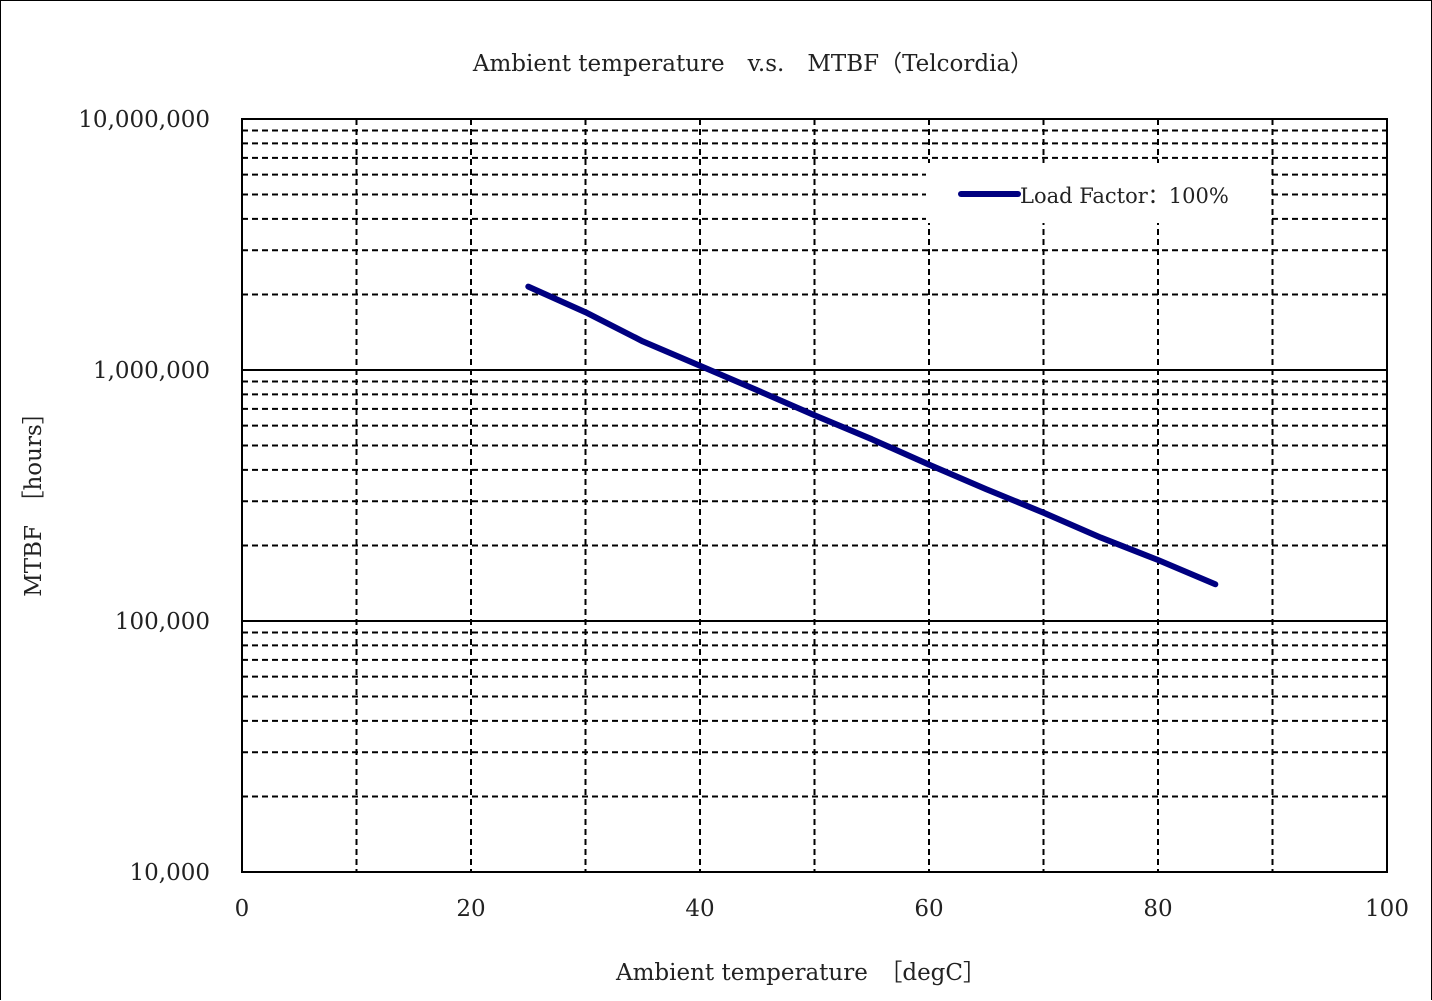 The height and width of the screenshot is (1001, 1432). Describe the element at coordinates (752, 64) in the screenshot. I see `chart-title: Ambient temperature v.s. MTBF（Telcordia）` at that location.